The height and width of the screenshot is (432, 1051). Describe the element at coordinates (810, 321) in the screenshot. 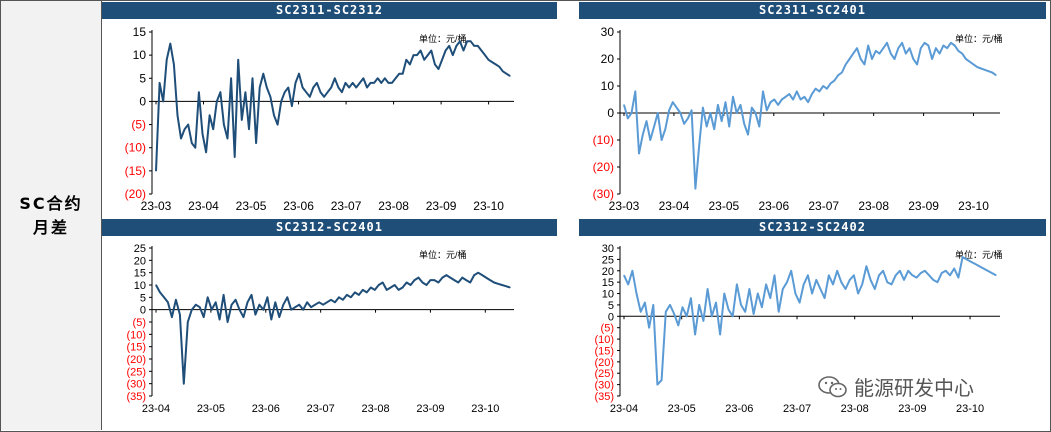

I see `series-line` at that location.